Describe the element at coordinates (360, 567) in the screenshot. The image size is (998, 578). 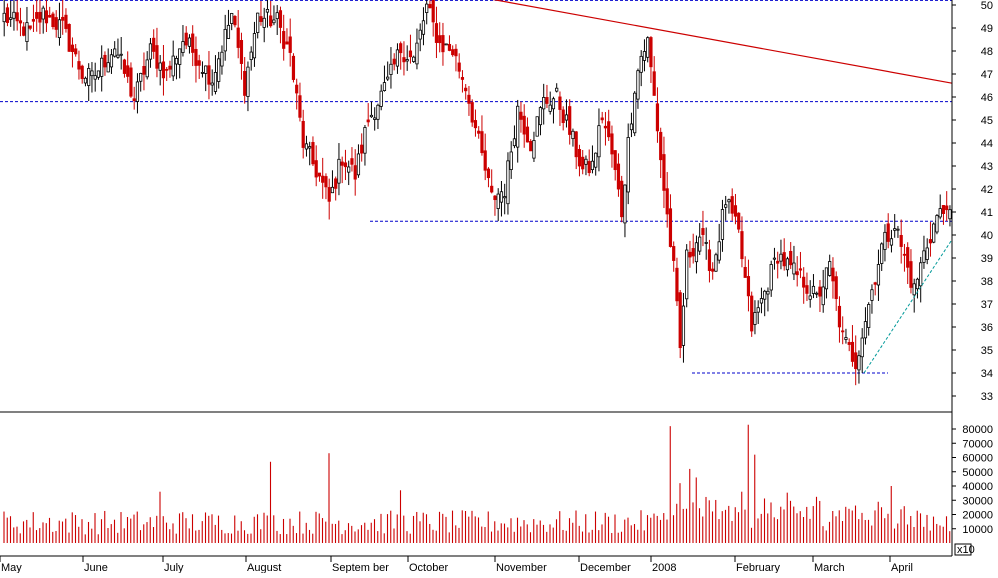
I see `month-label: Septem ber` at that location.